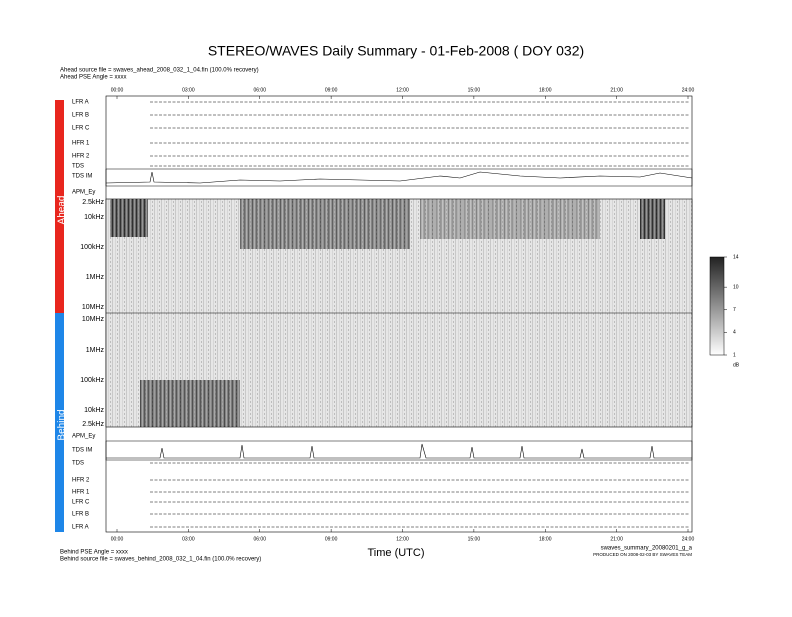  I want to click on colorbar-unit: dB, so click(736, 365).